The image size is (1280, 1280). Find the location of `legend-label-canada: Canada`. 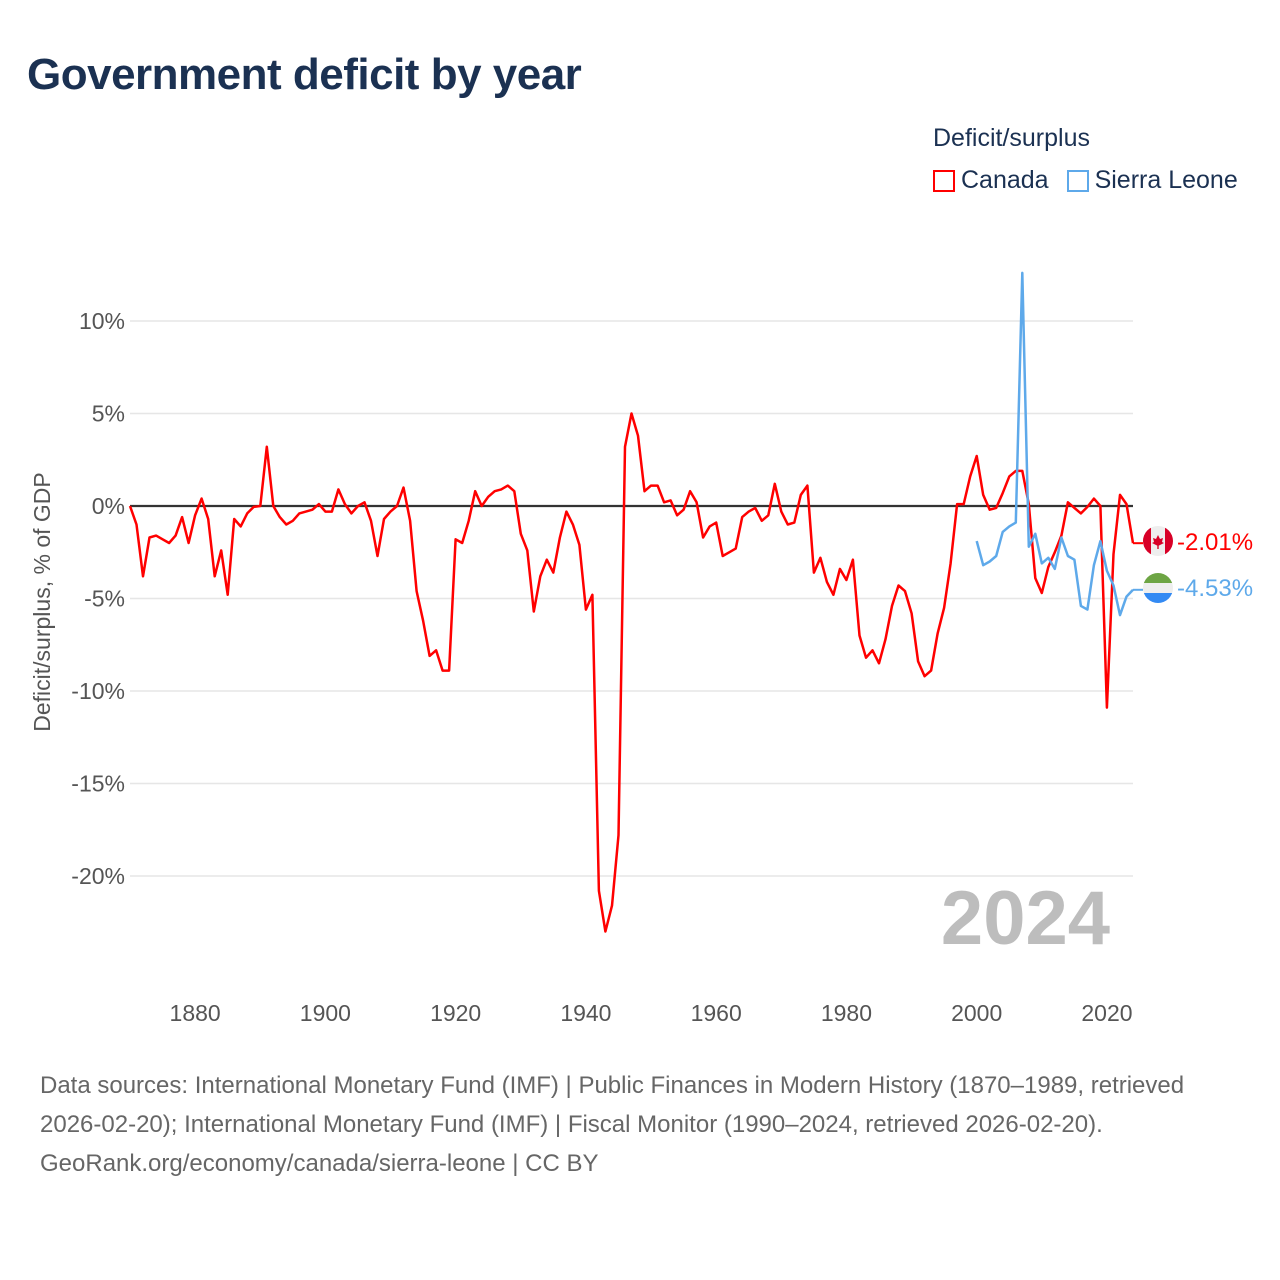

legend-label-canada: Canada is located at coordinates (1005, 180).